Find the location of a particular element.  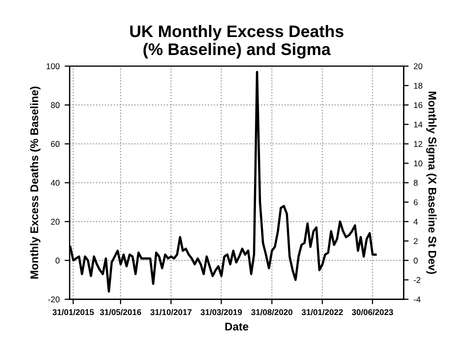

y2-tick-label: 10 is located at coordinates (418, 163).